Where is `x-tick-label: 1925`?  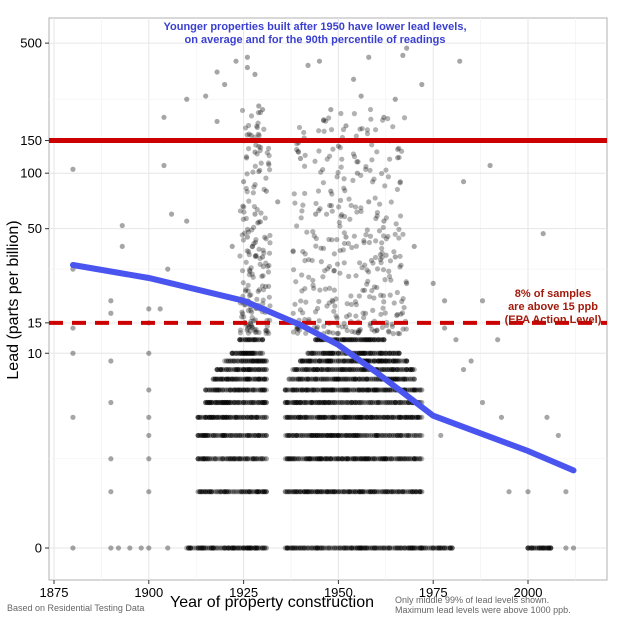
x-tick-label: 1925 is located at coordinates (243, 592).